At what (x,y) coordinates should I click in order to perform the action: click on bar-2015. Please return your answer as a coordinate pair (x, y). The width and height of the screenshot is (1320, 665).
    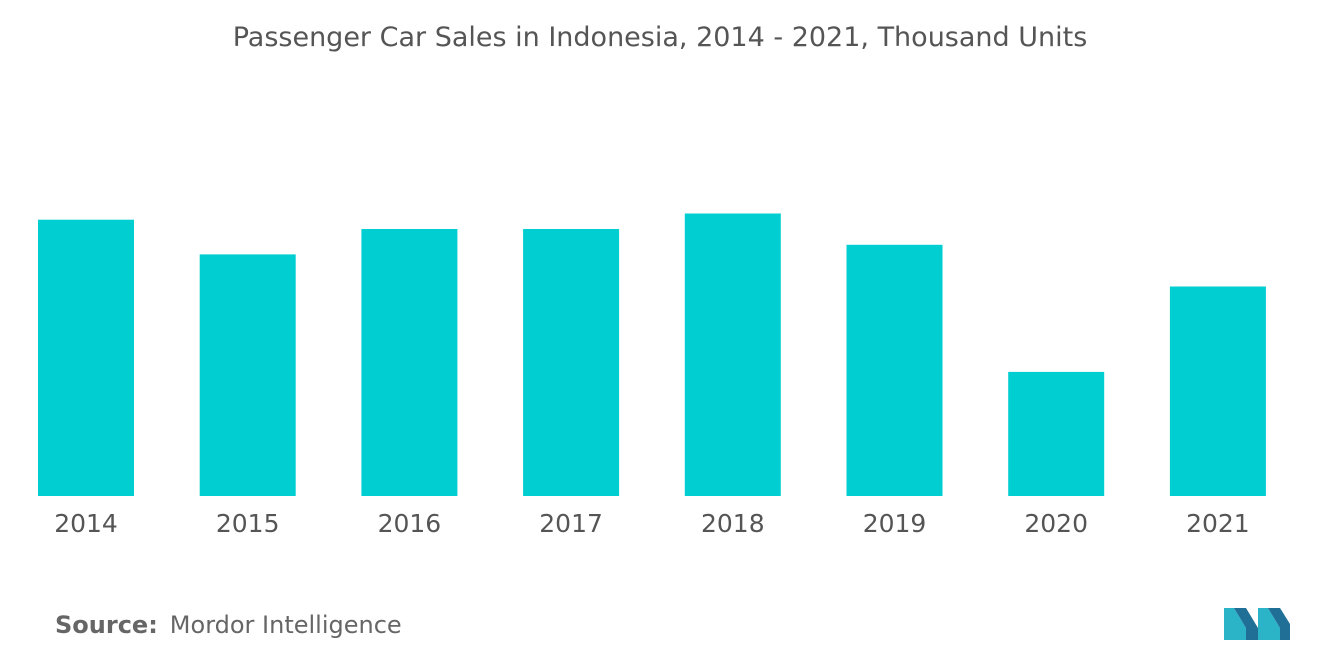
    Looking at the image, I should click on (247, 375).